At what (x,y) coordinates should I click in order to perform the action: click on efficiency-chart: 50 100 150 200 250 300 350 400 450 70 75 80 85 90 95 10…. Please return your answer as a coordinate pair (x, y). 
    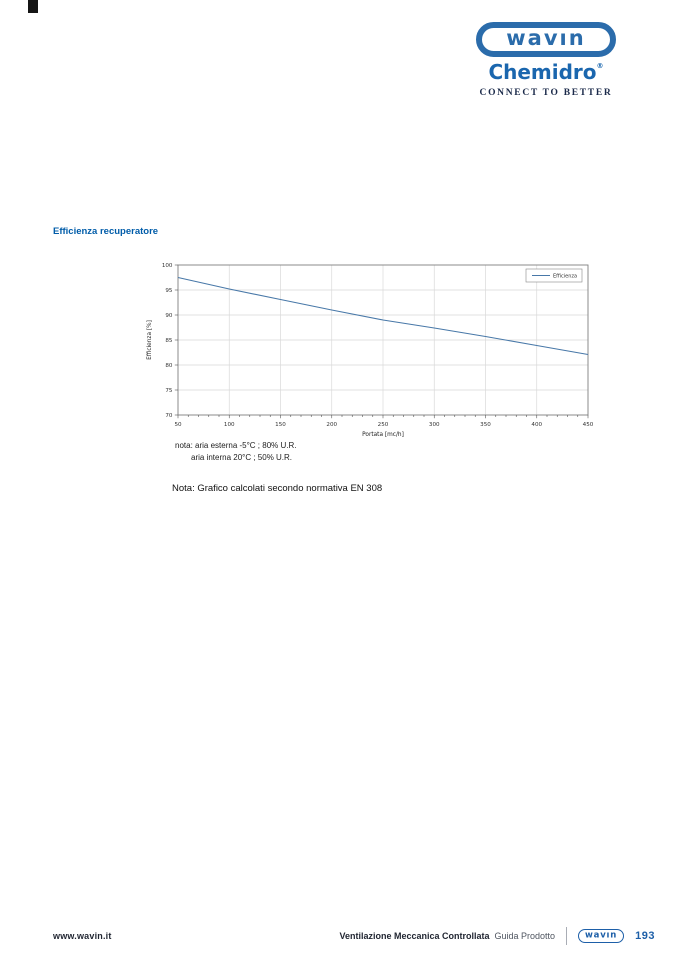
    Looking at the image, I should click on (368, 349).